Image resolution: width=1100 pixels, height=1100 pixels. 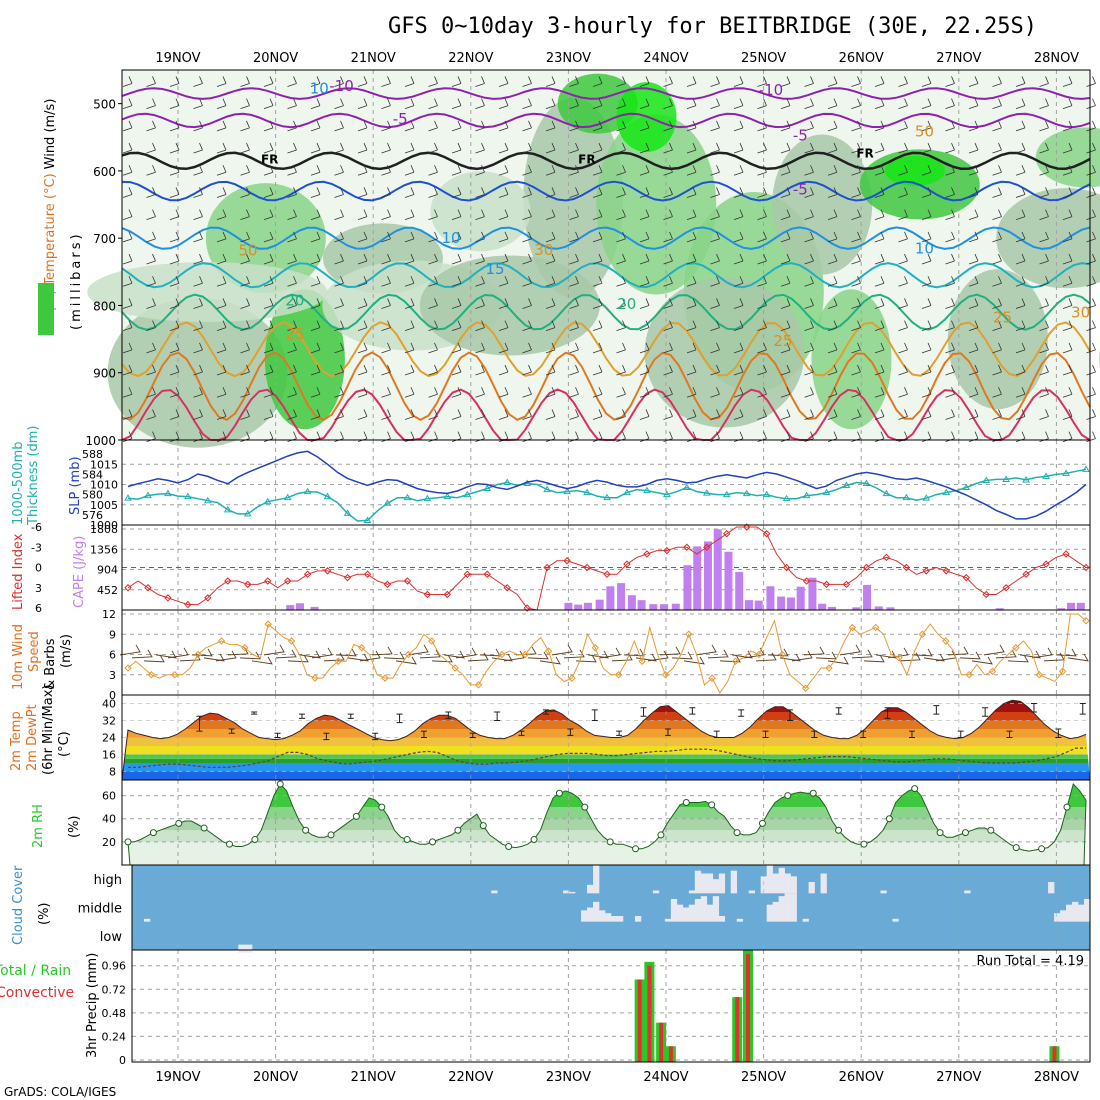 I want to click on wind-ytick: 12, so click(x=109, y=614).